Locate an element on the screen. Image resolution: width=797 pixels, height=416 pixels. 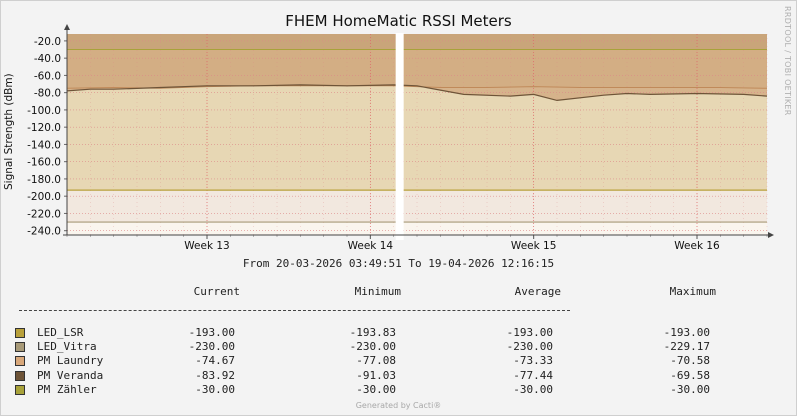
y-tick-label: -160.0 is located at coordinates (44, 163).